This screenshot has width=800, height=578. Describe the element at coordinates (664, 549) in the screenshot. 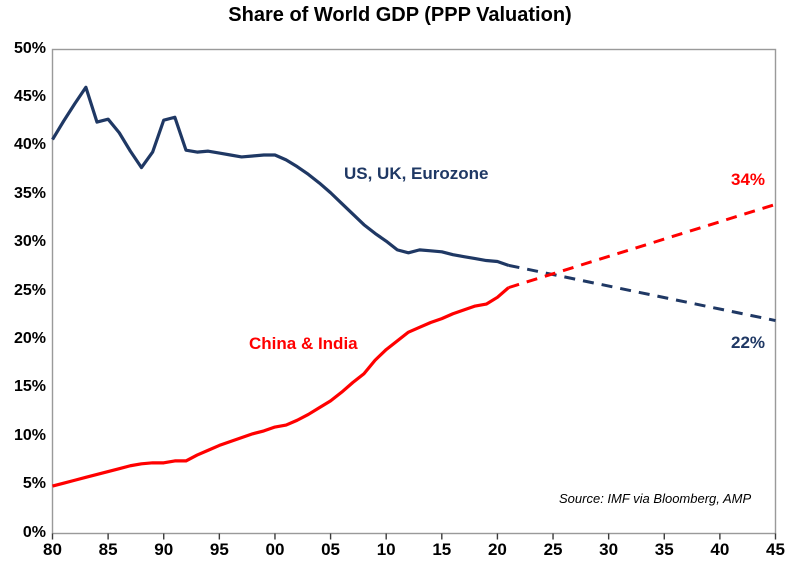

I see `x-axis-tick-label: 35` at that location.